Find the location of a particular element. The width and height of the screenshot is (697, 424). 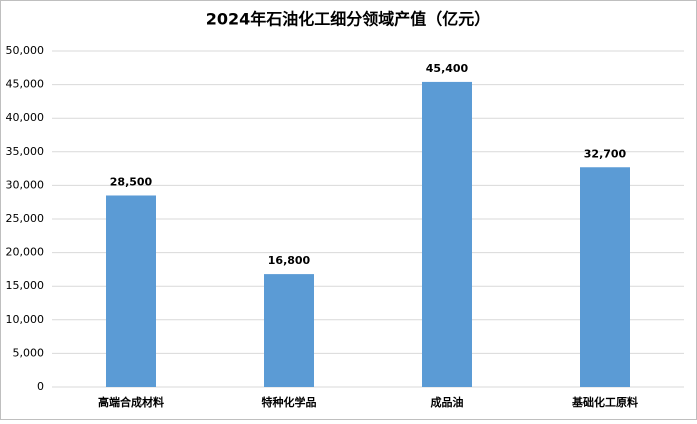

x-tick-label: 成品油 is located at coordinates (447, 402).